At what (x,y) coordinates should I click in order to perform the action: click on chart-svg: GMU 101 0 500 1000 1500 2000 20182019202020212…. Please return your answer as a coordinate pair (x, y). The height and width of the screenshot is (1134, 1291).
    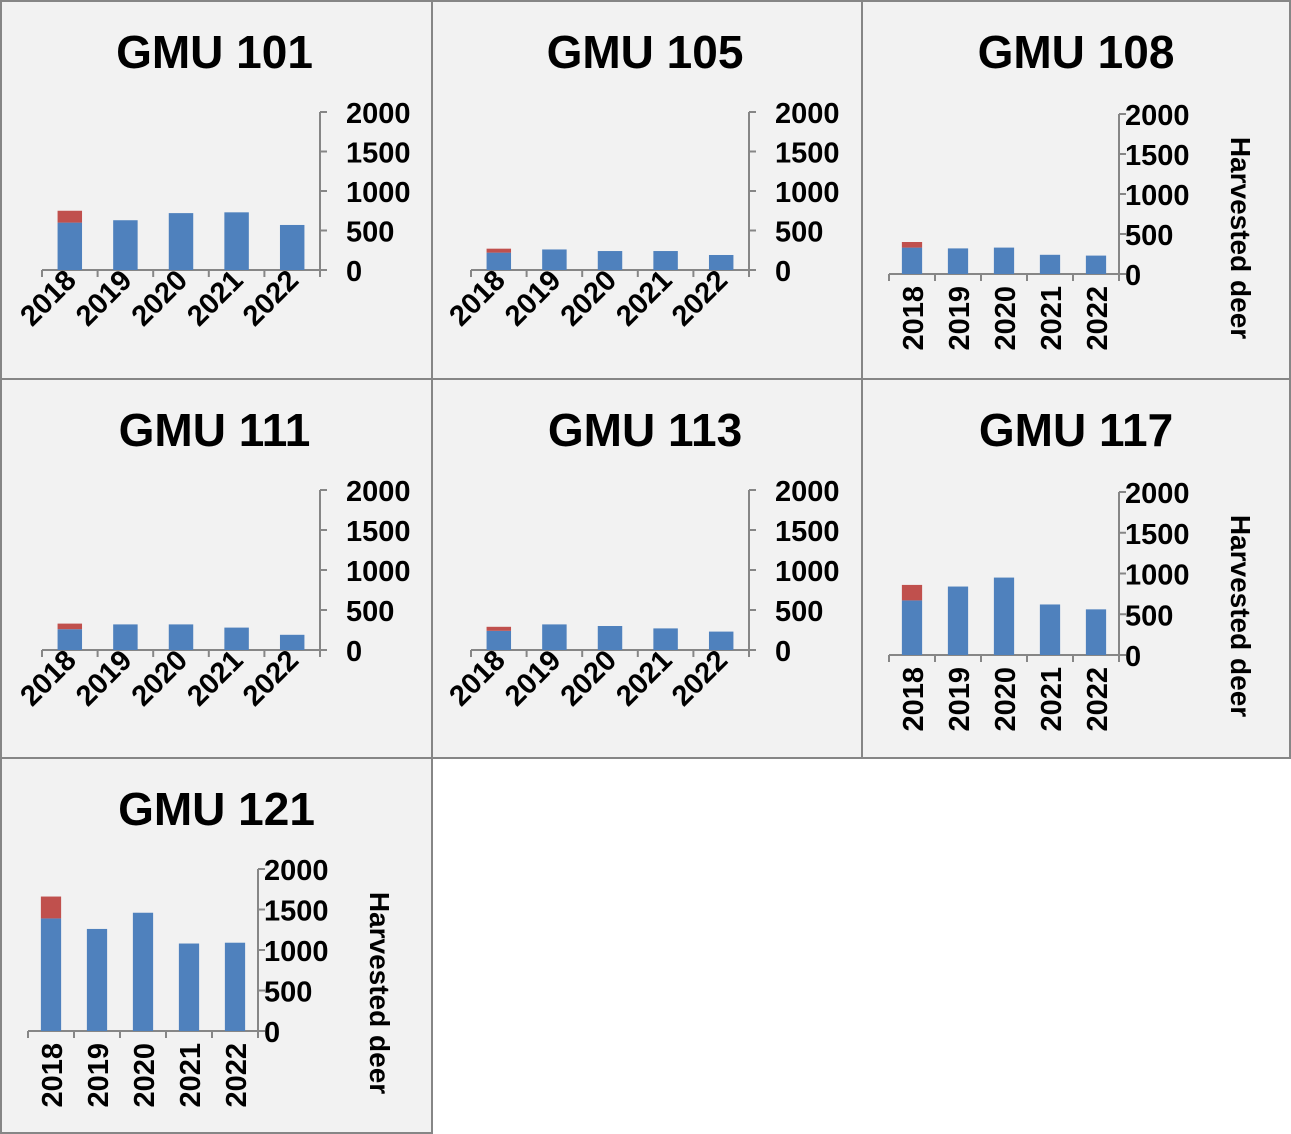
    Looking at the image, I should click on (213, 179).